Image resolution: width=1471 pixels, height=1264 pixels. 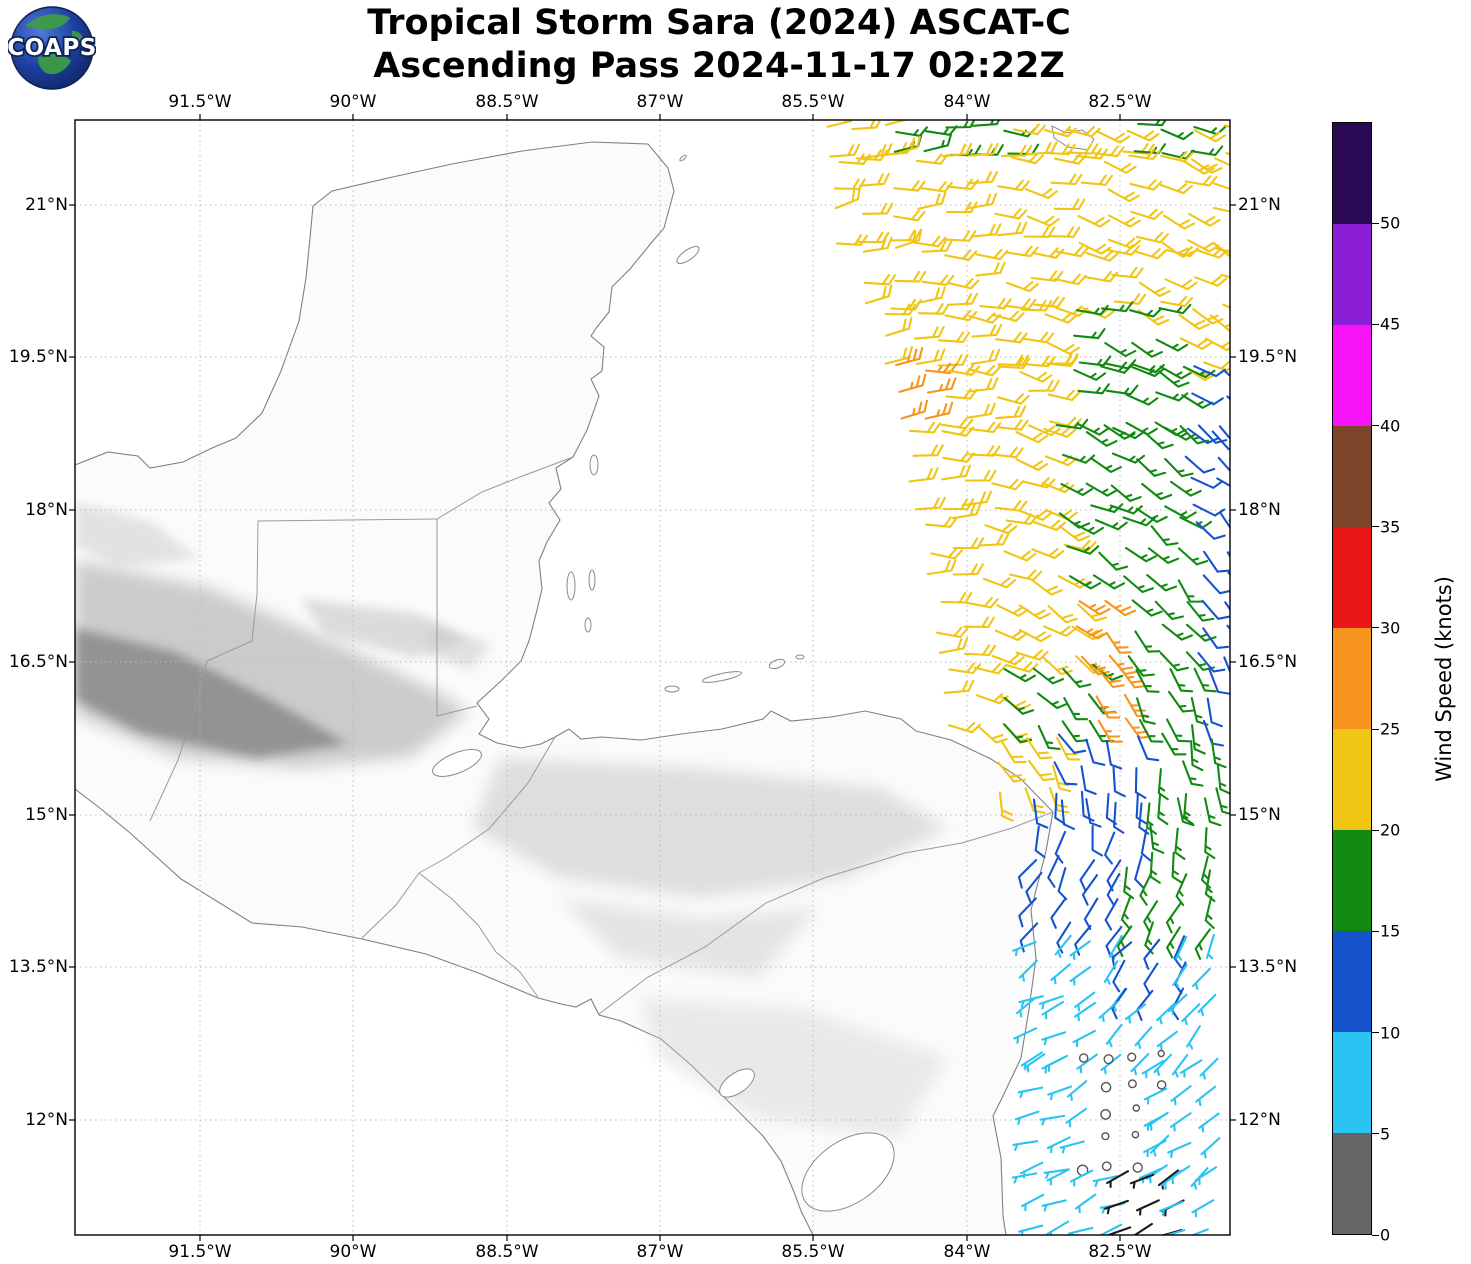 I want to click on lon-tick-label-top: 85.5°W, so click(x=813, y=102).